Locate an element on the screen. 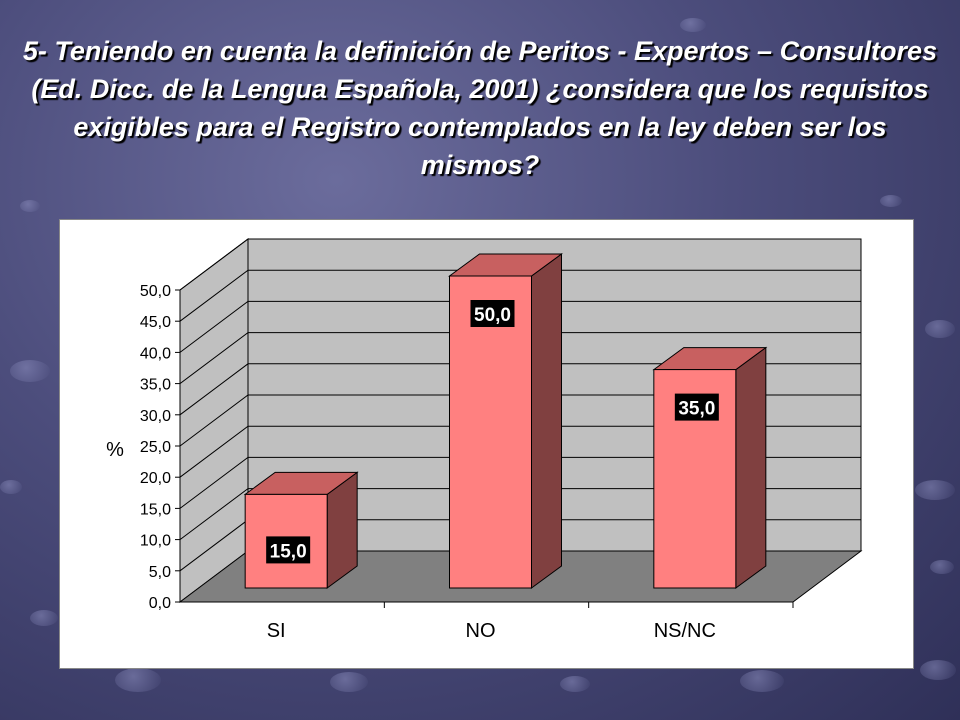  y-axis-label: % is located at coordinates (115, 450).